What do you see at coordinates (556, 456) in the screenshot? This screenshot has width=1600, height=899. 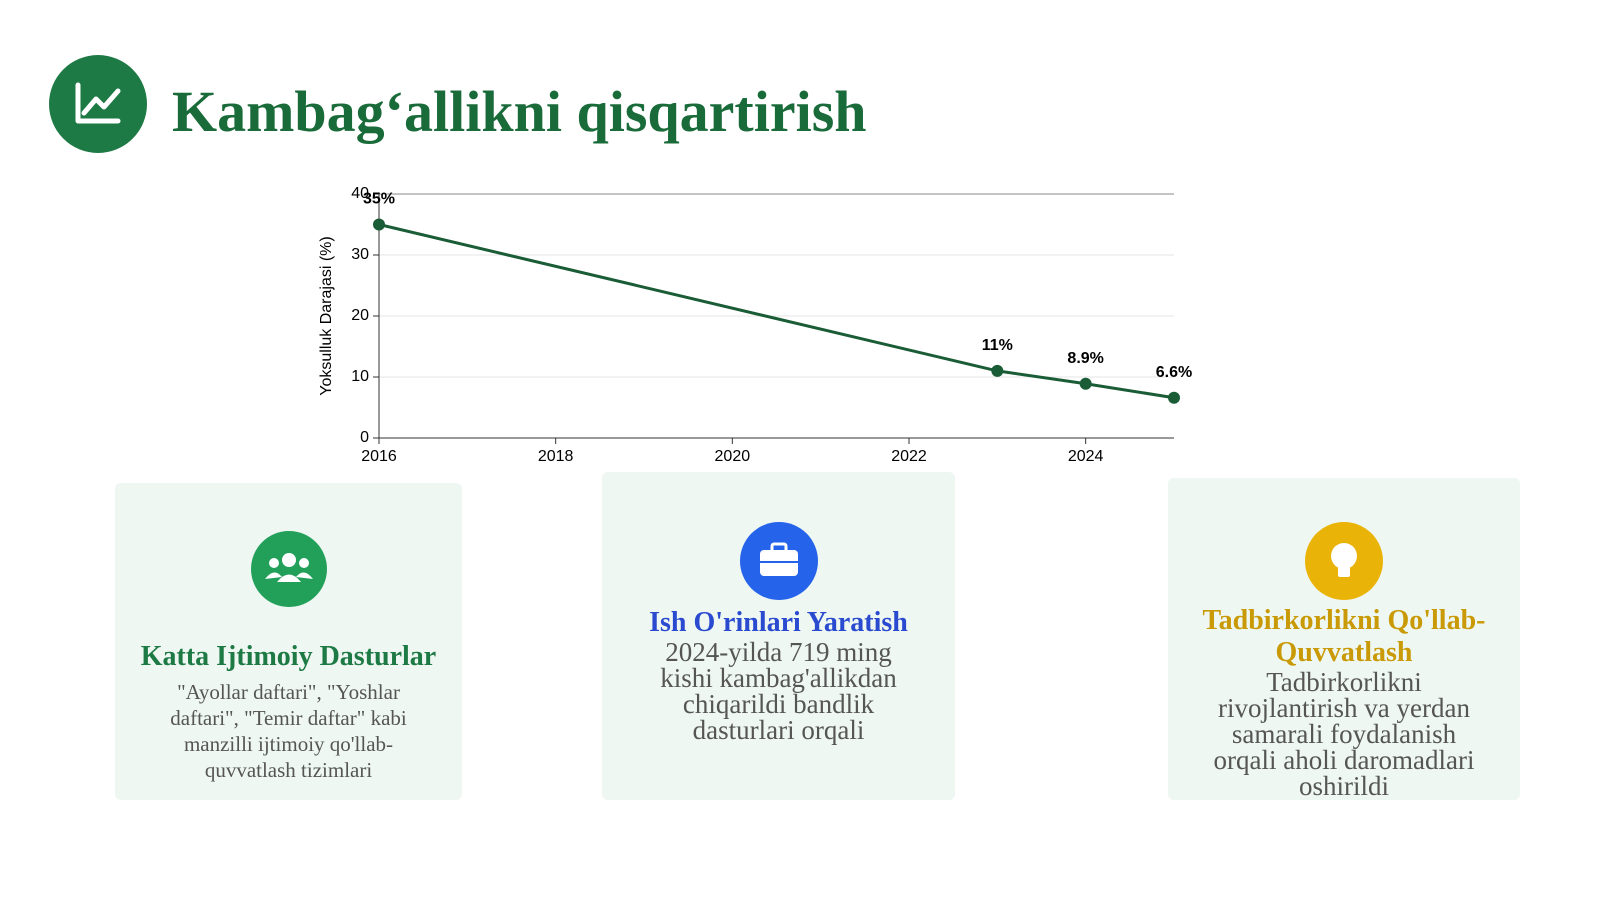 I see `x-tick-label: 2018` at bounding box center [556, 456].